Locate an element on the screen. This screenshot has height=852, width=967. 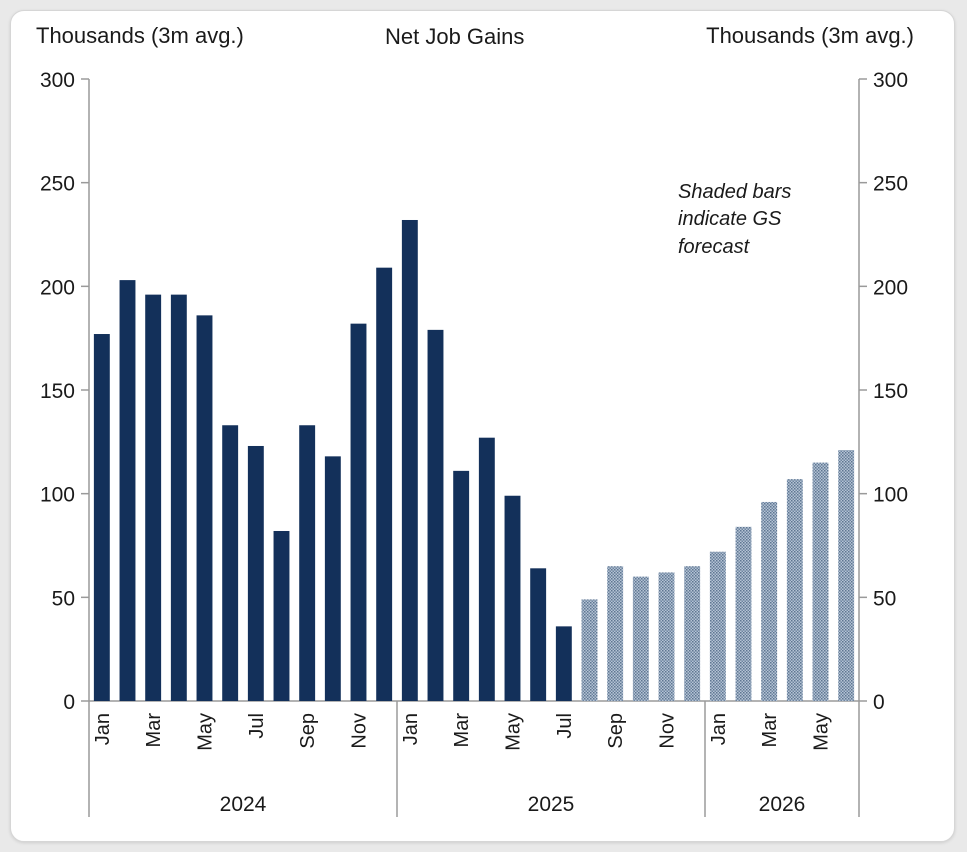
right-ytick-label: 0 is located at coordinates (879, 702).